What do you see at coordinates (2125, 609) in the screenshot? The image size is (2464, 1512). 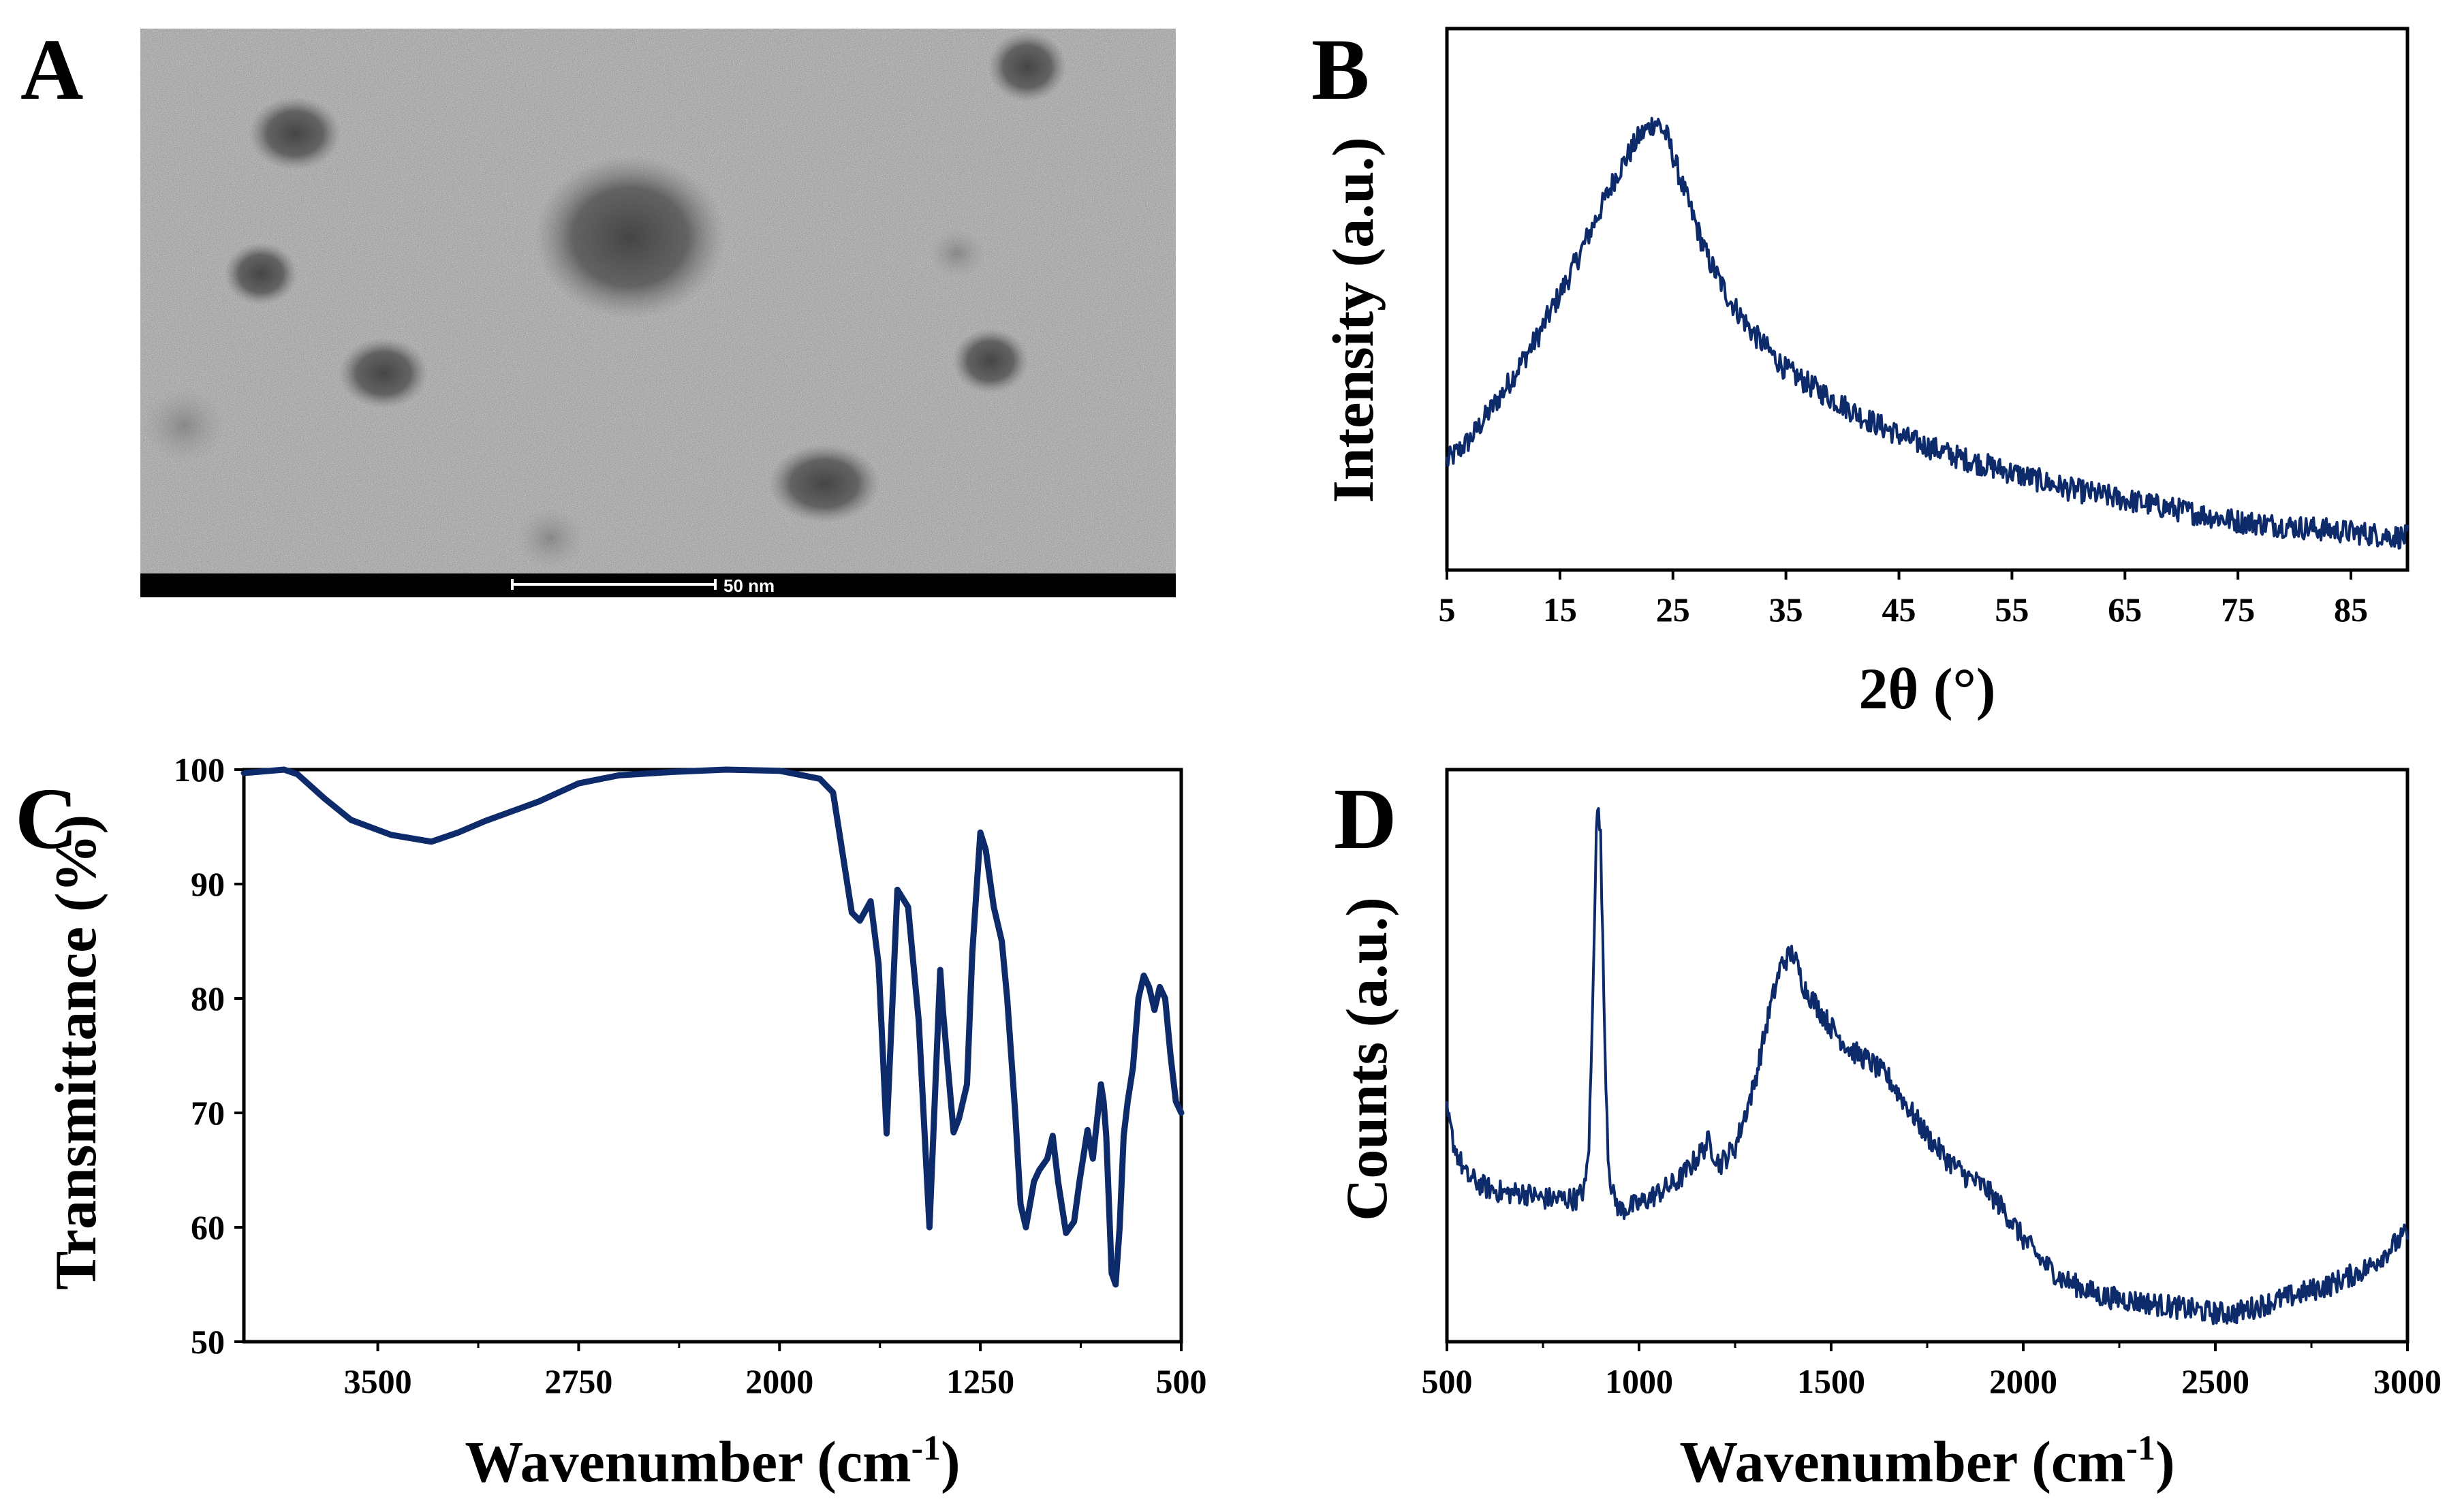 I see `chart-b-x-tick-label: 65` at bounding box center [2125, 609].